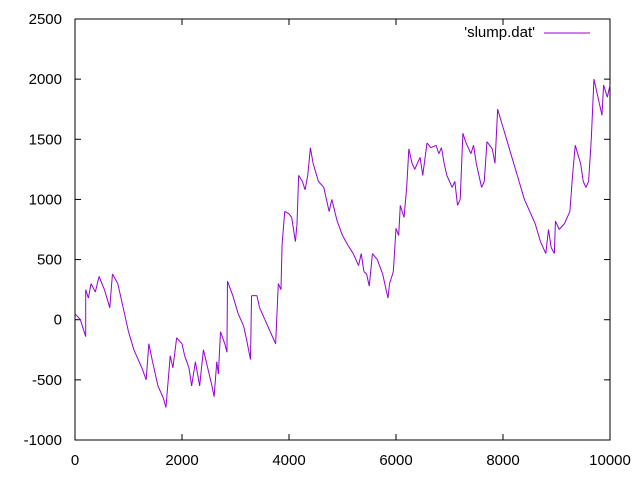 This screenshot has width=640, height=480. I want to click on legend: 'slump.dat', so click(527, 32).